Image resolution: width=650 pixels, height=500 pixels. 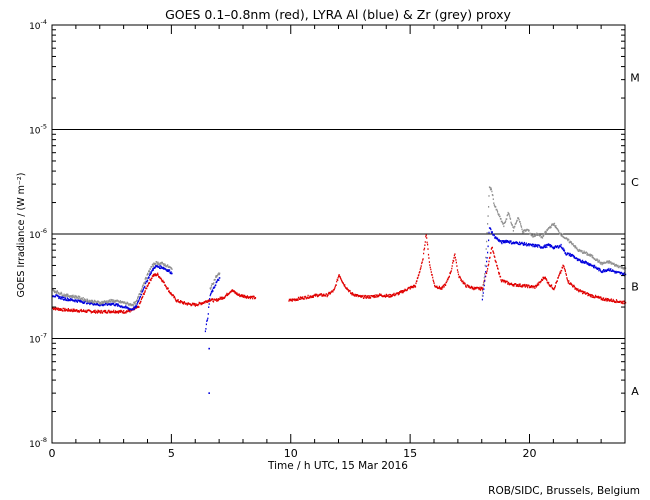 I want to click on flare-class-label: B, so click(x=635, y=286).